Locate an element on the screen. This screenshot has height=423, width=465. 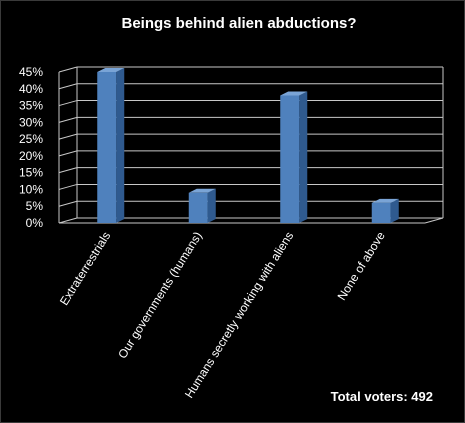
y-tick-label: 25% is located at coordinates (31, 139).